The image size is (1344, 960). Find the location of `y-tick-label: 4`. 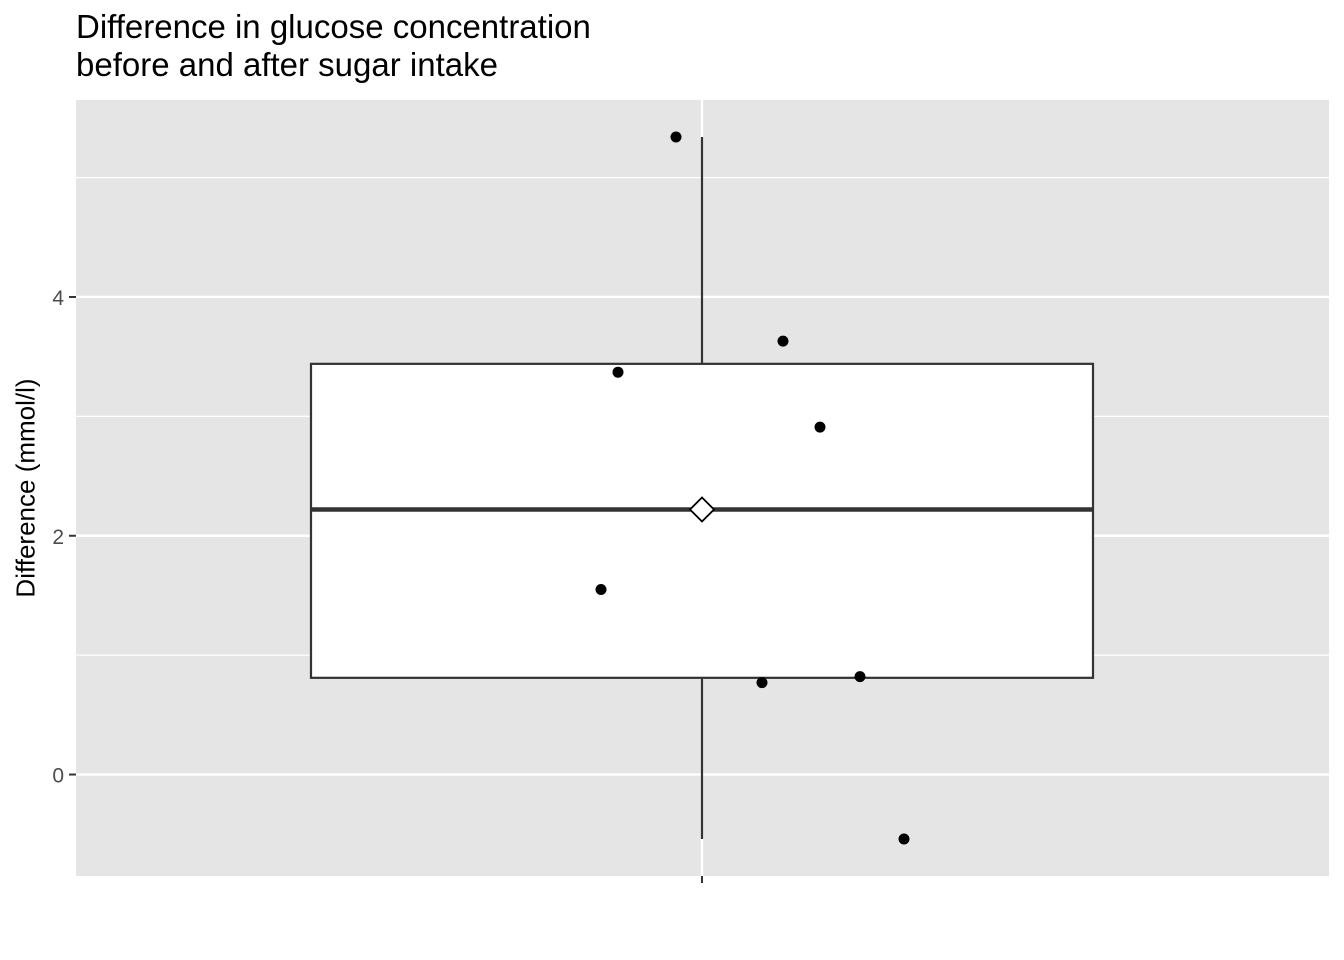

y-tick-label: 4 is located at coordinates (58, 298).